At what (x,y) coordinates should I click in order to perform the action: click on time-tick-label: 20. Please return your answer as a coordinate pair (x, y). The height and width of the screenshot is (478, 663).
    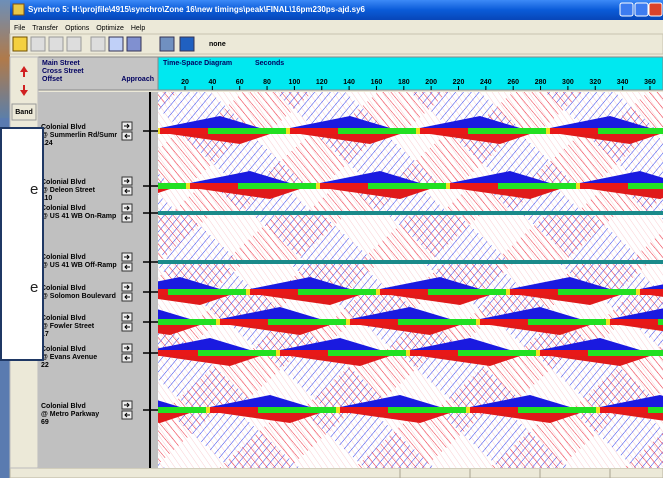
    Looking at the image, I should click on (185, 82).